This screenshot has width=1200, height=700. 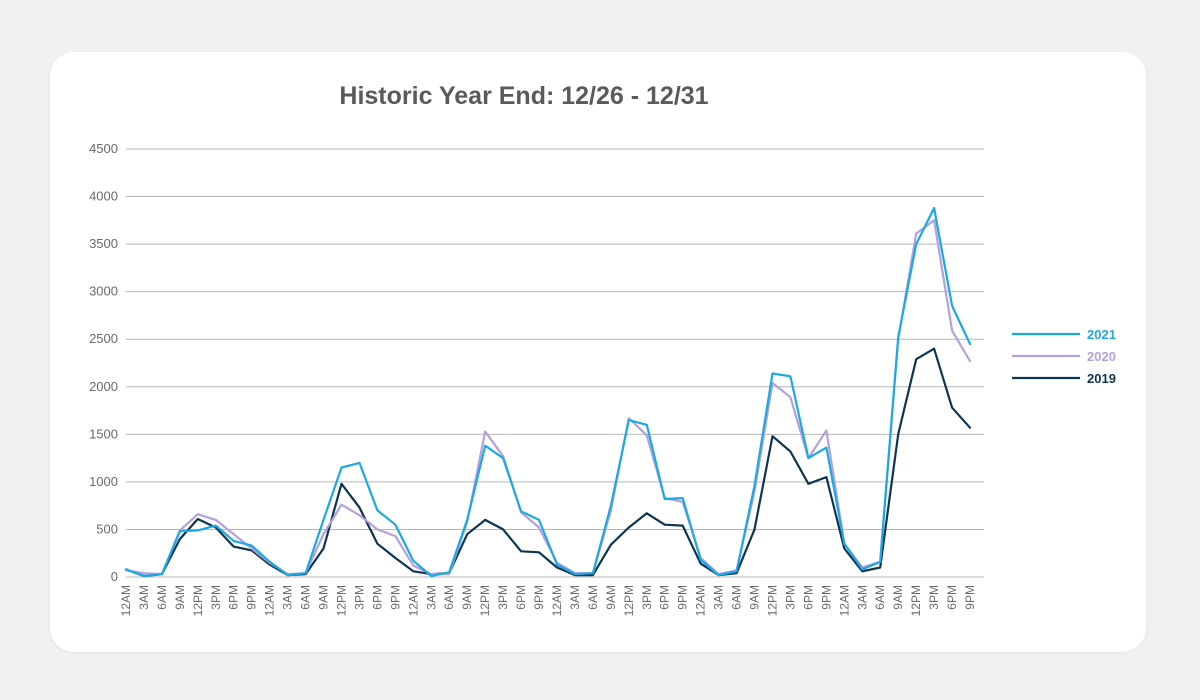 What do you see at coordinates (103, 481) in the screenshot?
I see `y-tick-label: 1000` at bounding box center [103, 481].